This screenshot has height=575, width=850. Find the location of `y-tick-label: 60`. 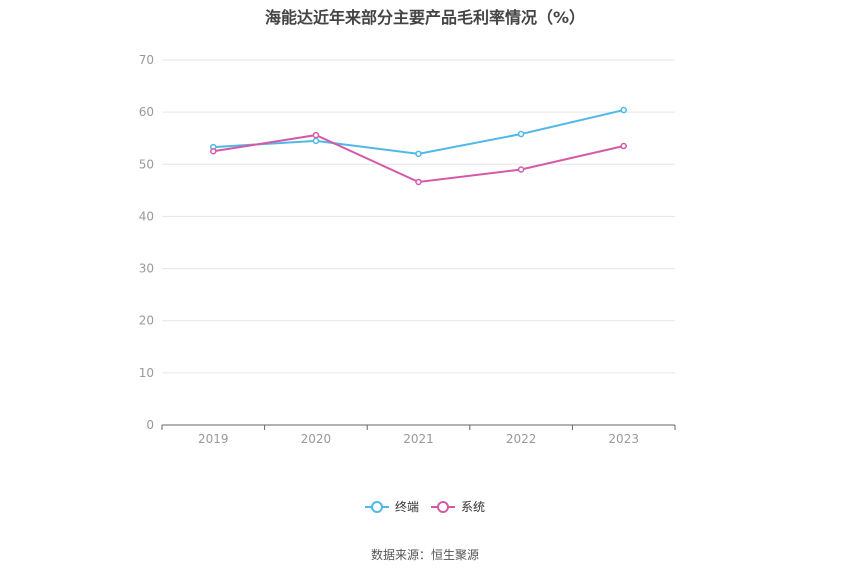

y-tick-label: 60 is located at coordinates (146, 112).